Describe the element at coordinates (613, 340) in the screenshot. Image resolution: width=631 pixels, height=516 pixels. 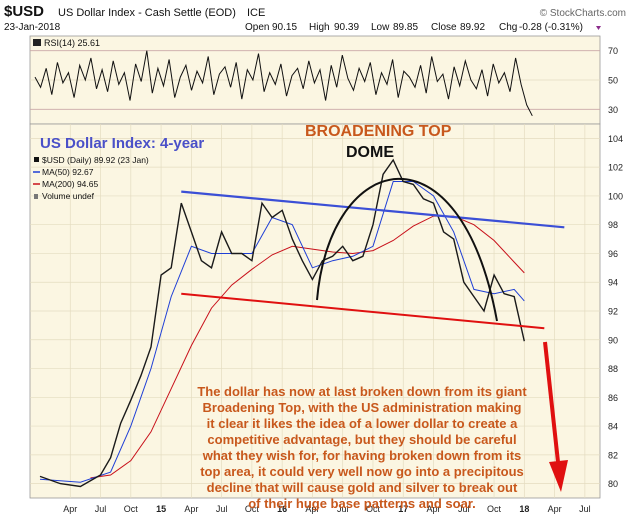
I see `y-tick-label: 90` at that location.